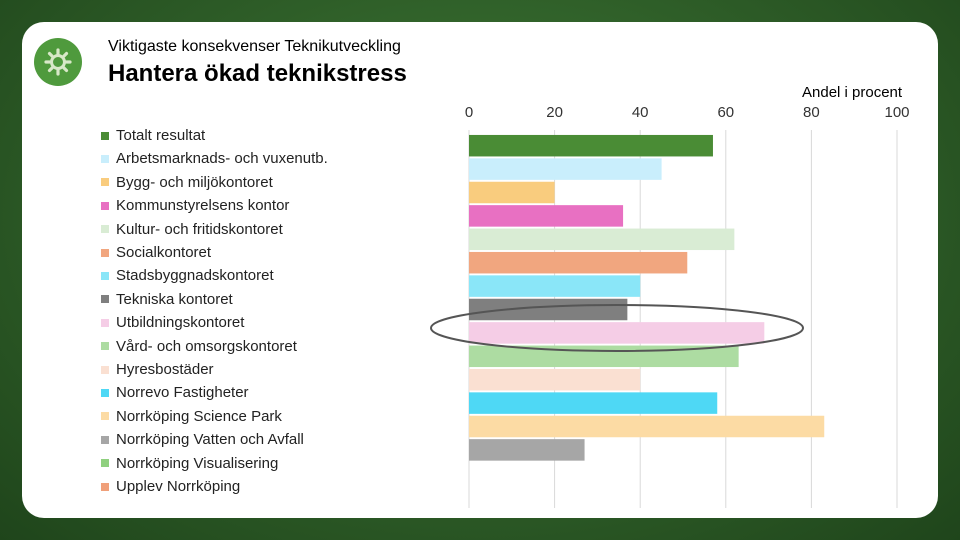 The image size is (960, 540). I want to click on legend-item: Kommunstyrelsens kontor, so click(195, 205).